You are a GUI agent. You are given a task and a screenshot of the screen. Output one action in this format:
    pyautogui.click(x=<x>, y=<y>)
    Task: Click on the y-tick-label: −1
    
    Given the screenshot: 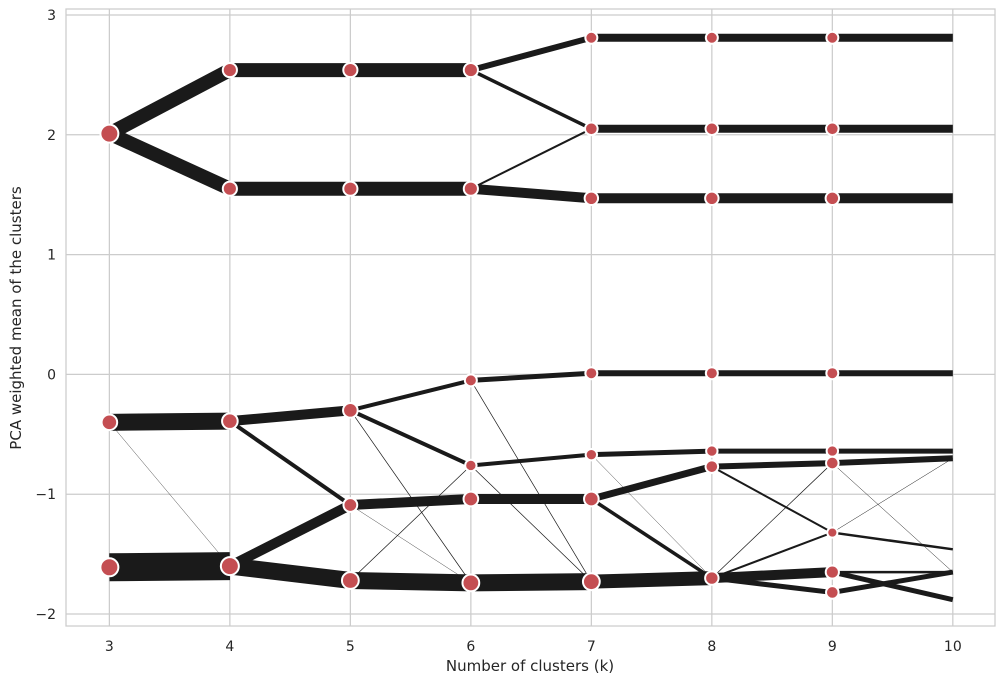 What is the action you would take?
    pyautogui.click(x=45, y=495)
    